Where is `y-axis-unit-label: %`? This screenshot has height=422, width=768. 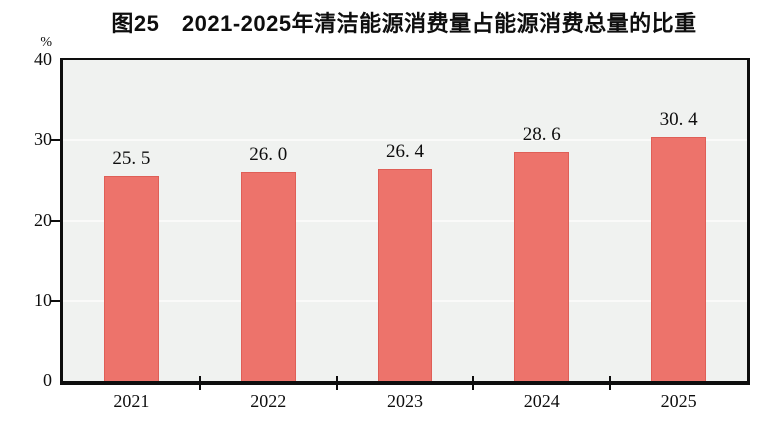
y-axis-unit-label: % is located at coordinates (46, 42).